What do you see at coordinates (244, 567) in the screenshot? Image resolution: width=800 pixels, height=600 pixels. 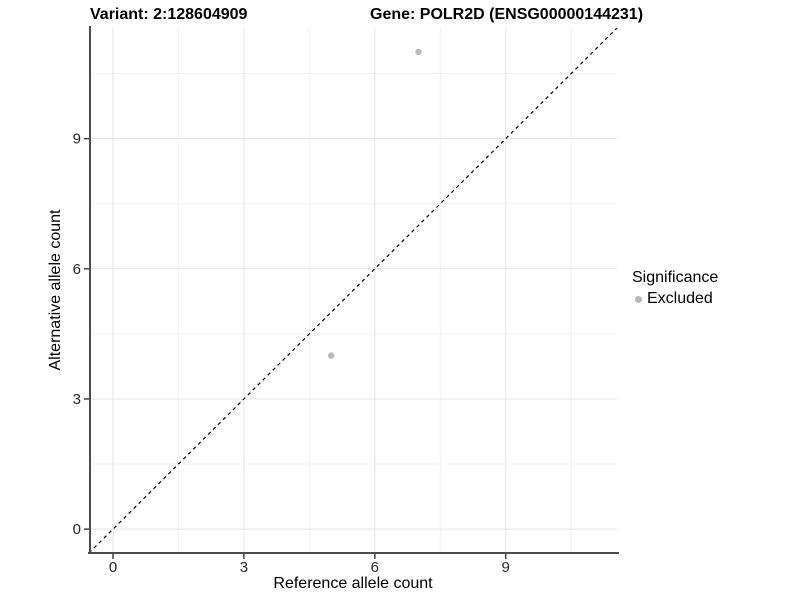 I see `x-tick-label: 3` at bounding box center [244, 567].